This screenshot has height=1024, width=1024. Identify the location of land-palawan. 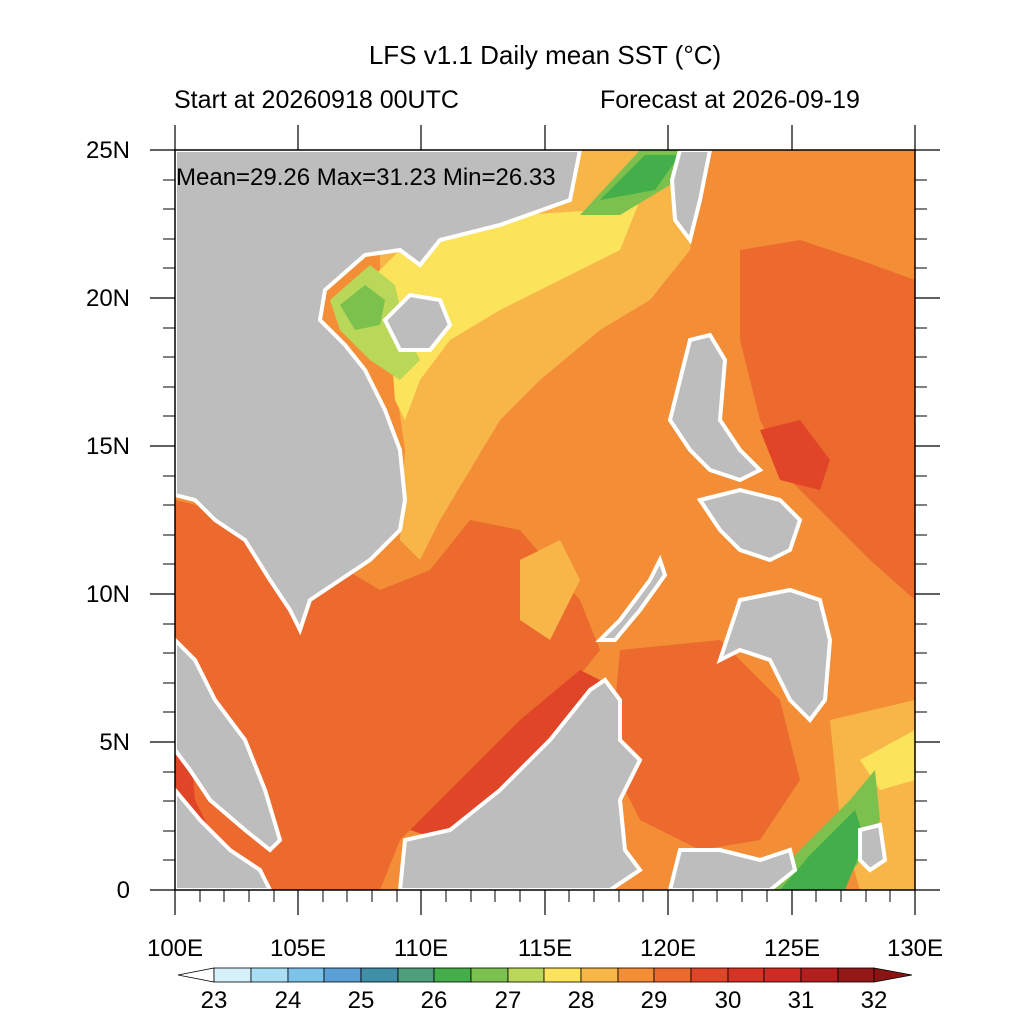
(631, 598).